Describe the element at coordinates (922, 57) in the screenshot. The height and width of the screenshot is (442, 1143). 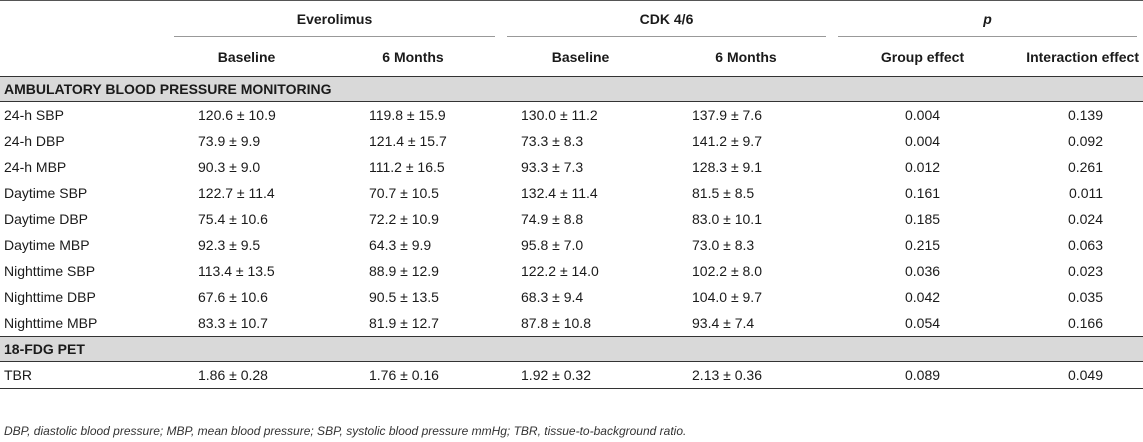
I see `col-header-group-effect: Group effect` at that location.